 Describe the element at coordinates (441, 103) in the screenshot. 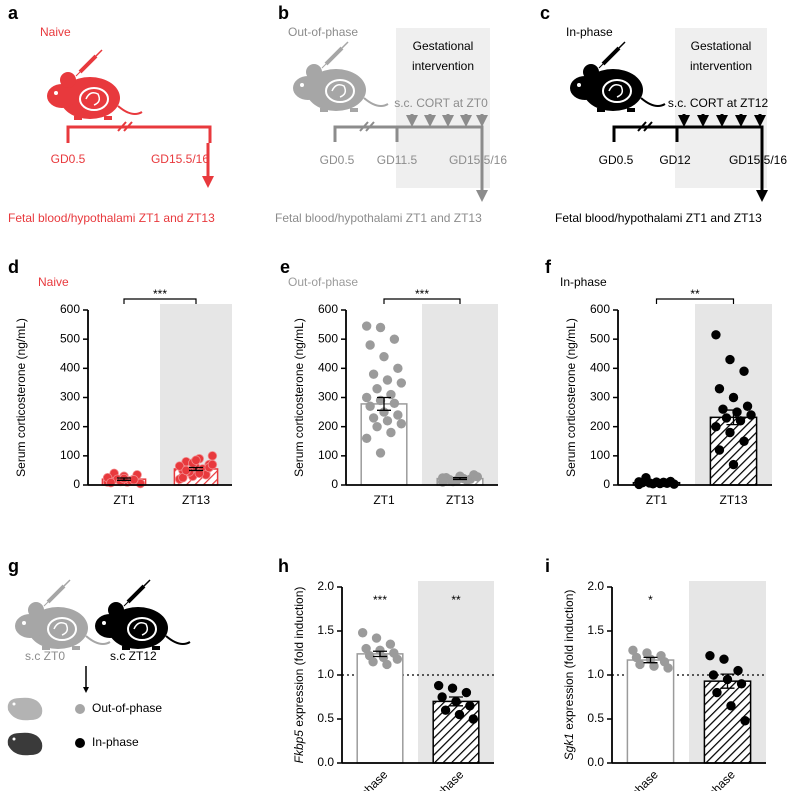

I see `treatment: s.c. CORT at ZT0` at that location.